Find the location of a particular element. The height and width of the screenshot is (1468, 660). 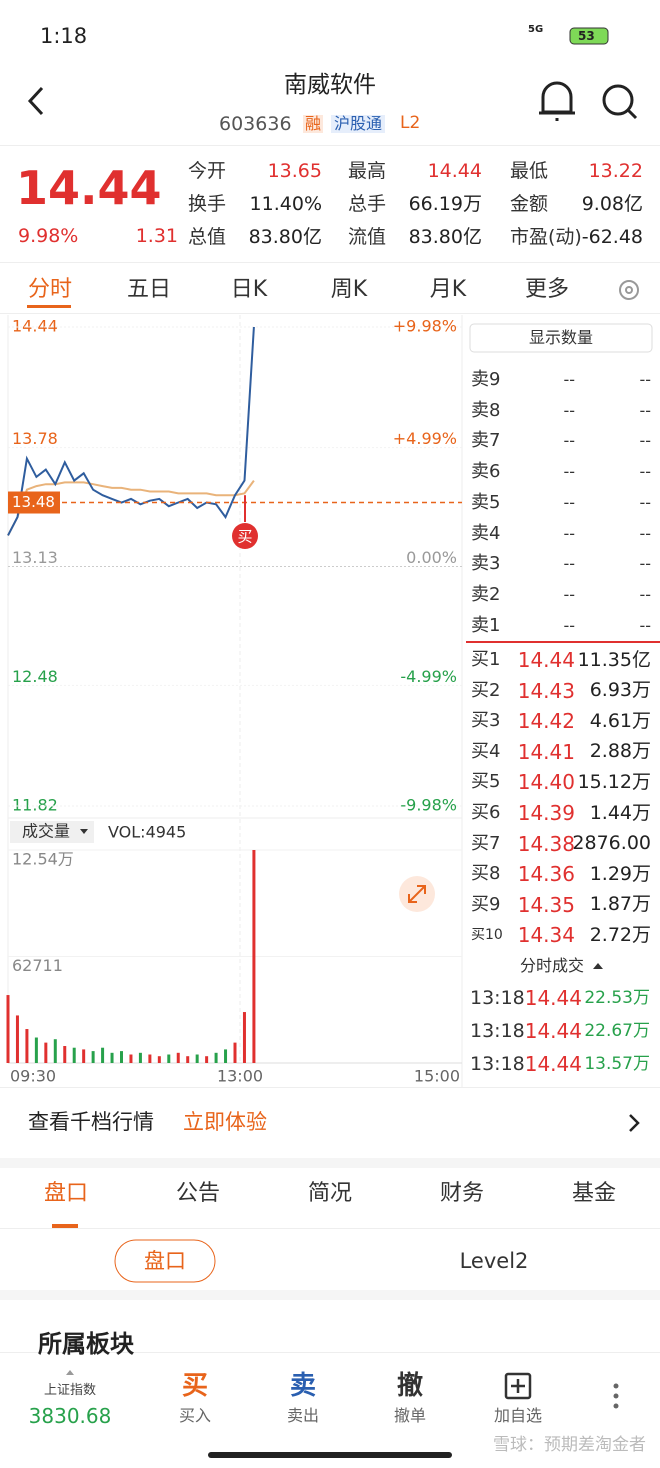

home-indicator is located at coordinates (330, 1455).